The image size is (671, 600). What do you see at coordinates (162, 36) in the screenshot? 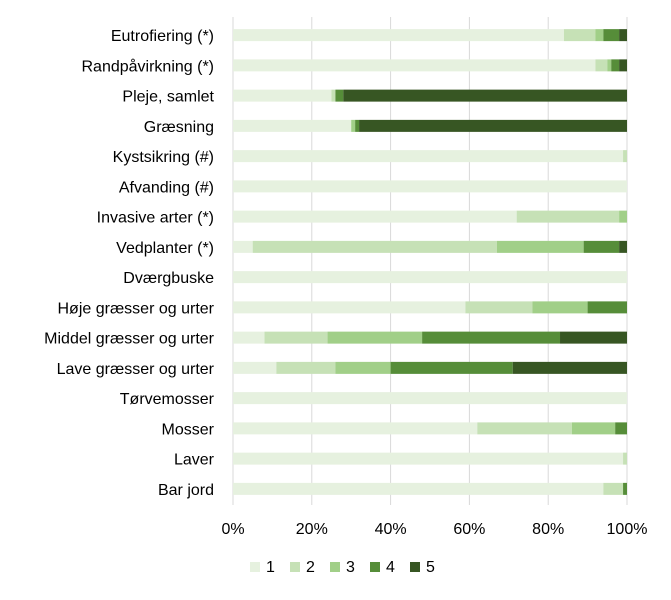
I see `category-label: Eutrofiering (*)` at bounding box center [162, 36].